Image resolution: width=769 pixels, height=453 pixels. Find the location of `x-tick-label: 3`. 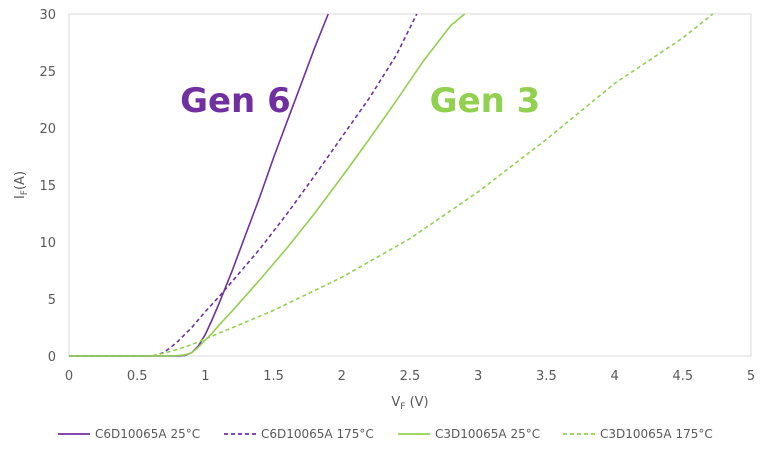

x-tick-label: 3 is located at coordinates (478, 376).